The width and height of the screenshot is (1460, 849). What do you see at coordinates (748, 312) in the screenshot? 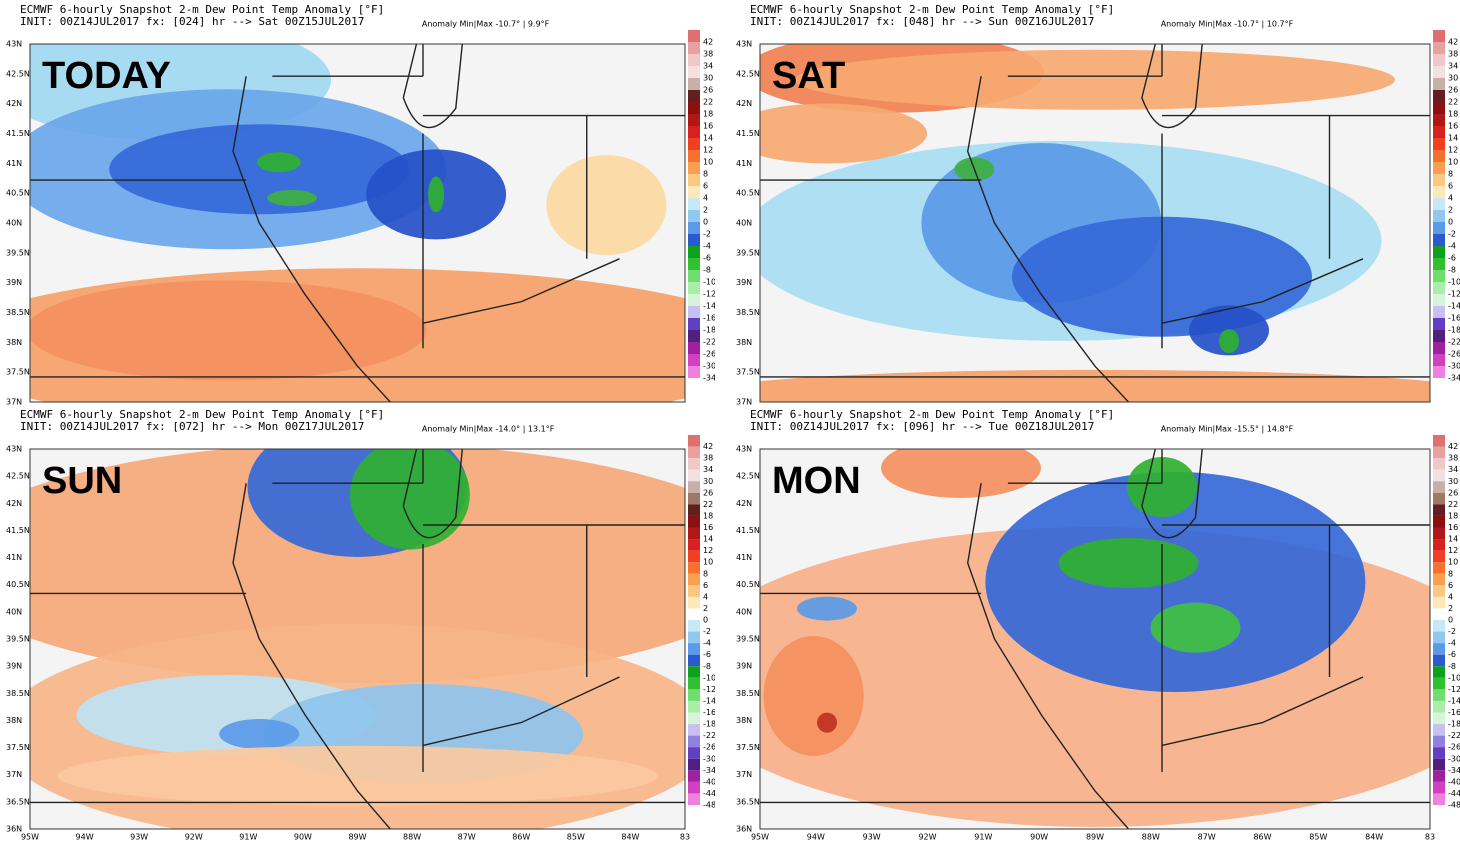
I see `lat-label: 38.5N` at bounding box center [748, 312].